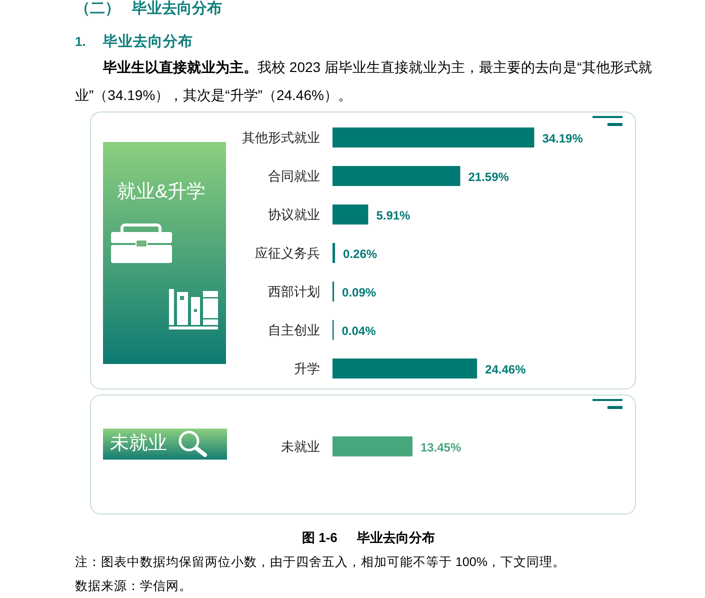  I want to click on data-label: 5.91%, so click(393, 215).